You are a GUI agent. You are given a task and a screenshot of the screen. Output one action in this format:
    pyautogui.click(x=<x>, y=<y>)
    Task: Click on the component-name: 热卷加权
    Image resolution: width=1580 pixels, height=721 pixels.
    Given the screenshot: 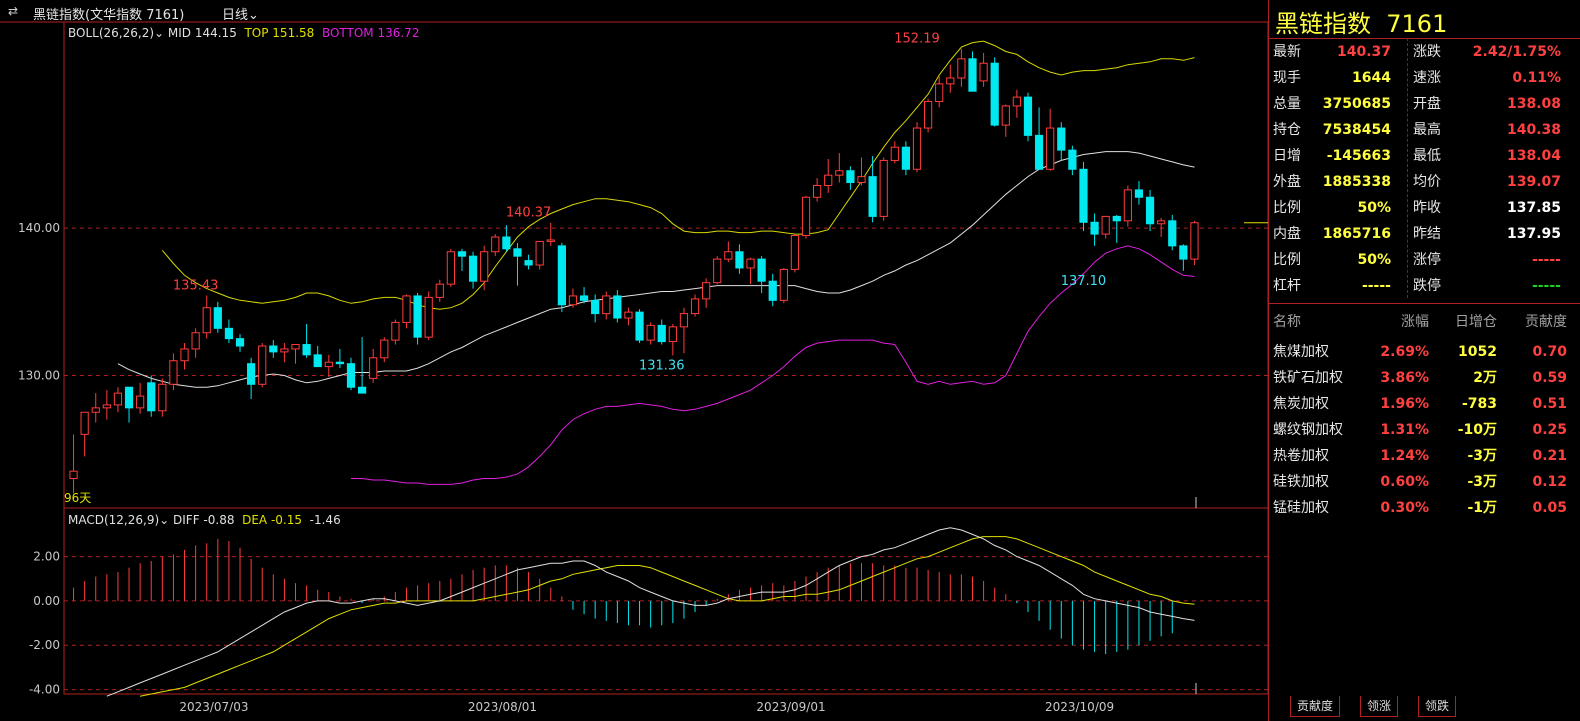 What is the action you would take?
    pyautogui.click(x=1301, y=456)
    